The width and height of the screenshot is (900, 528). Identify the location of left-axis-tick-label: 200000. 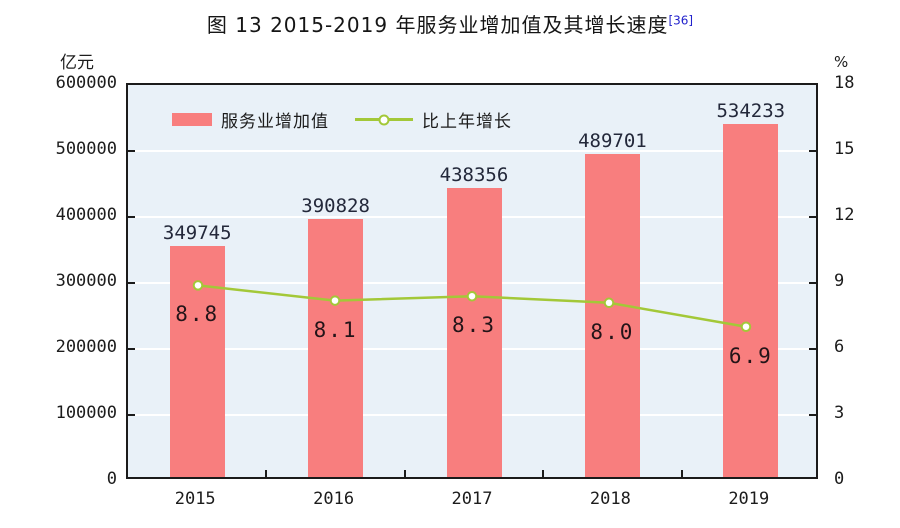
(86, 347).